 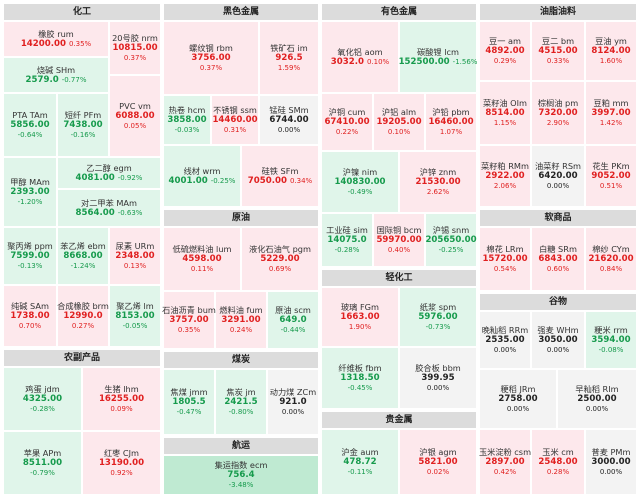 I want to click on tile-br: 合成橡胶 brm 12990.0 0.27%, so click(x=83, y=316).